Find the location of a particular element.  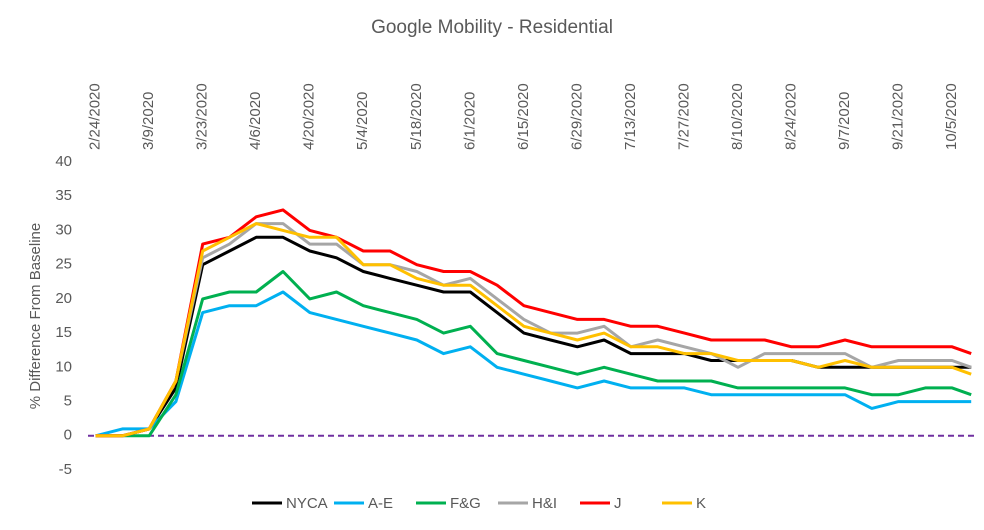

legend-label: A-E is located at coordinates (380, 503).